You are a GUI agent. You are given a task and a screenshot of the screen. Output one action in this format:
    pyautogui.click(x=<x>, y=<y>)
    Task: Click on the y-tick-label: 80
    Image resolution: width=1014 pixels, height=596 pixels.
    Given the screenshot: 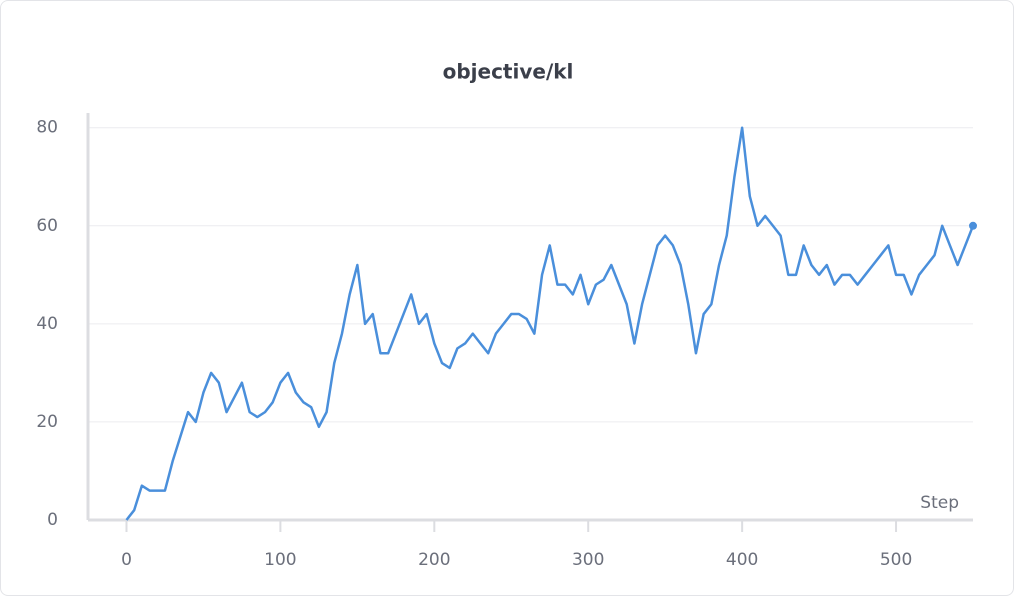 What is the action you would take?
    pyautogui.click(x=47, y=128)
    